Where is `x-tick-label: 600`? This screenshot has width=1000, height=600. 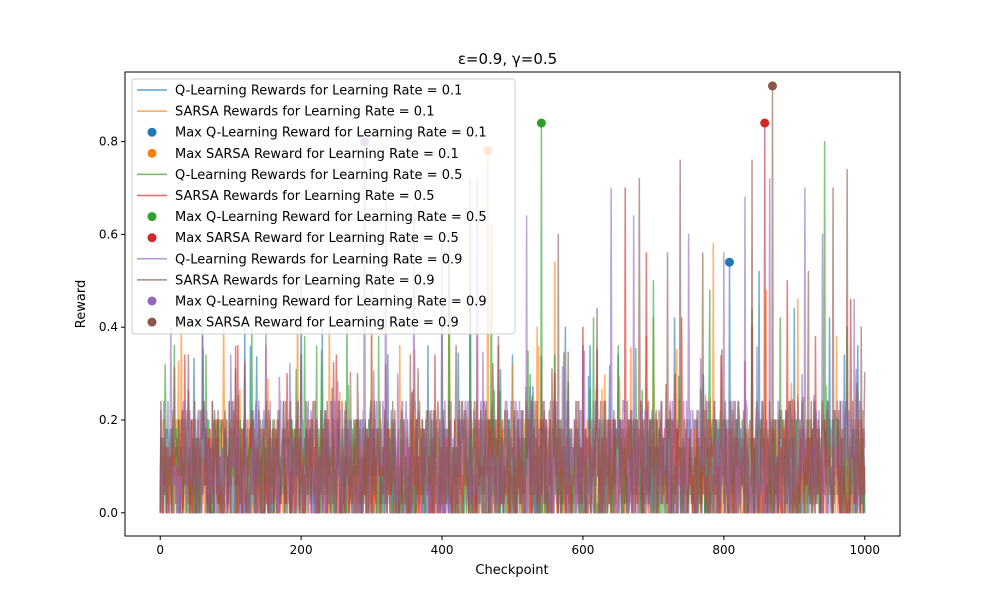
x-tick-label: 600 is located at coordinates (583, 550).